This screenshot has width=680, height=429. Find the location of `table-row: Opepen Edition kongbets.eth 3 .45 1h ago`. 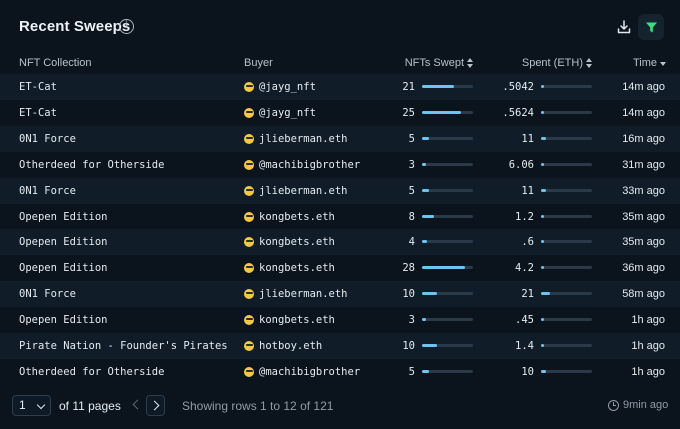

table-row: Opepen Edition kongbets.eth 3 .45 1h ago is located at coordinates (340, 320).